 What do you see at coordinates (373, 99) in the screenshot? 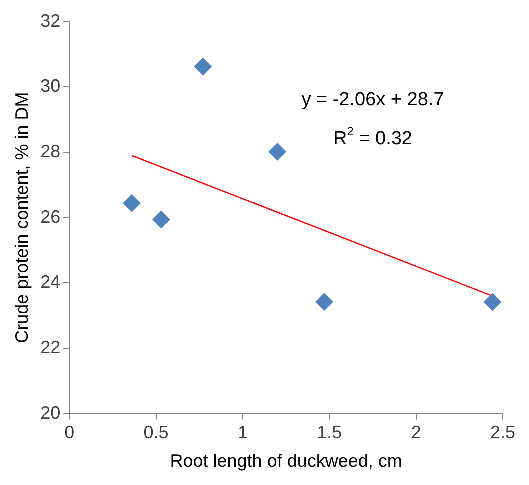
I see `annotation: y = -2.06x + 28.7` at bounding box center [373, 99].